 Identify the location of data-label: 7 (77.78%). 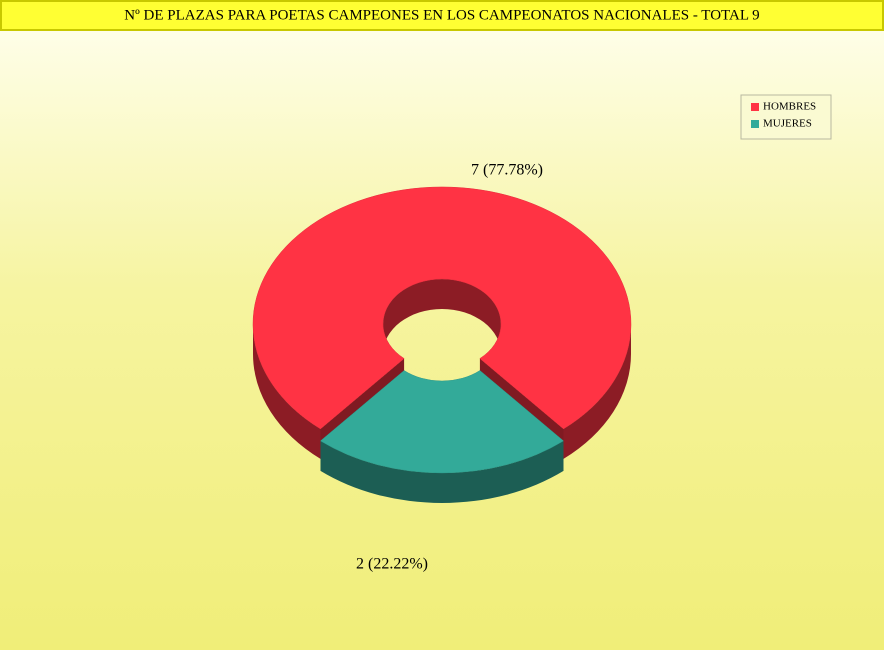
(507, 170).